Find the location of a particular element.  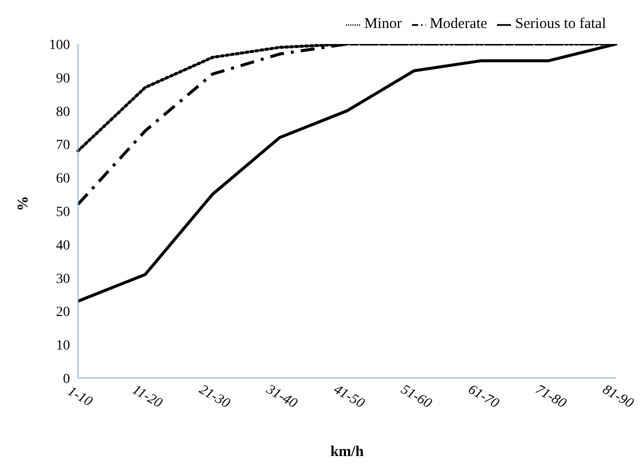

y-tick-label: 20 is located at coordinates (63, 312).